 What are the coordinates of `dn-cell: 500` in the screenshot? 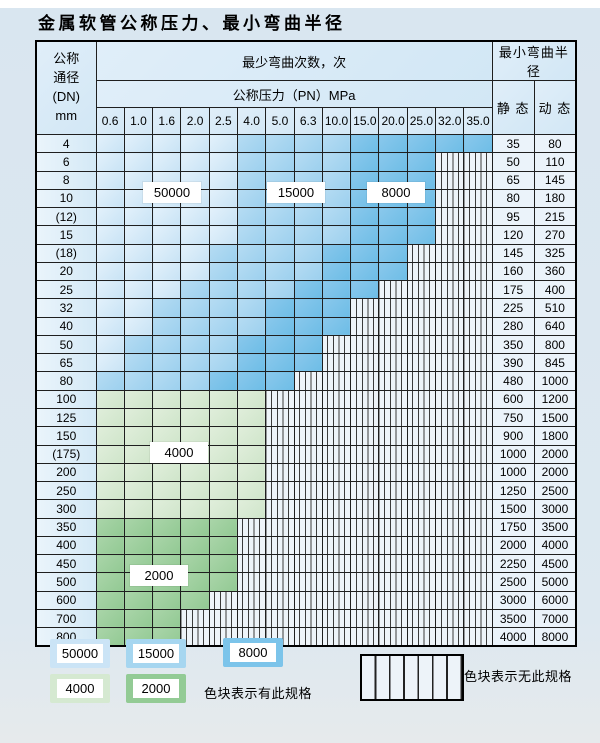 It's located at (66, 582).